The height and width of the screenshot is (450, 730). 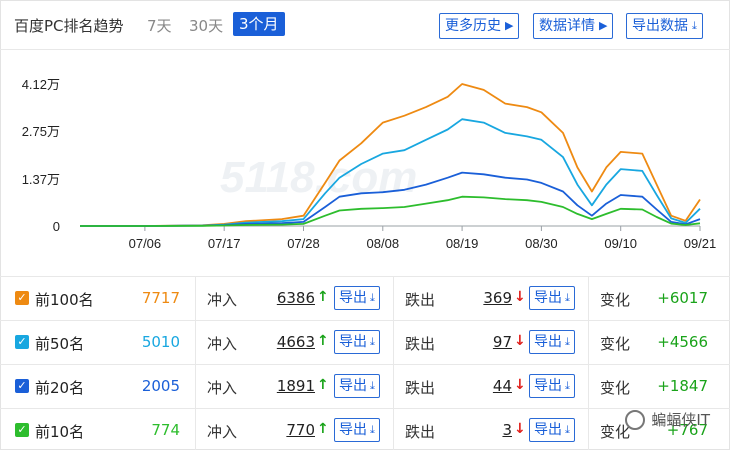 I want to click on change-value: +4566, so click(x=682, y=342).